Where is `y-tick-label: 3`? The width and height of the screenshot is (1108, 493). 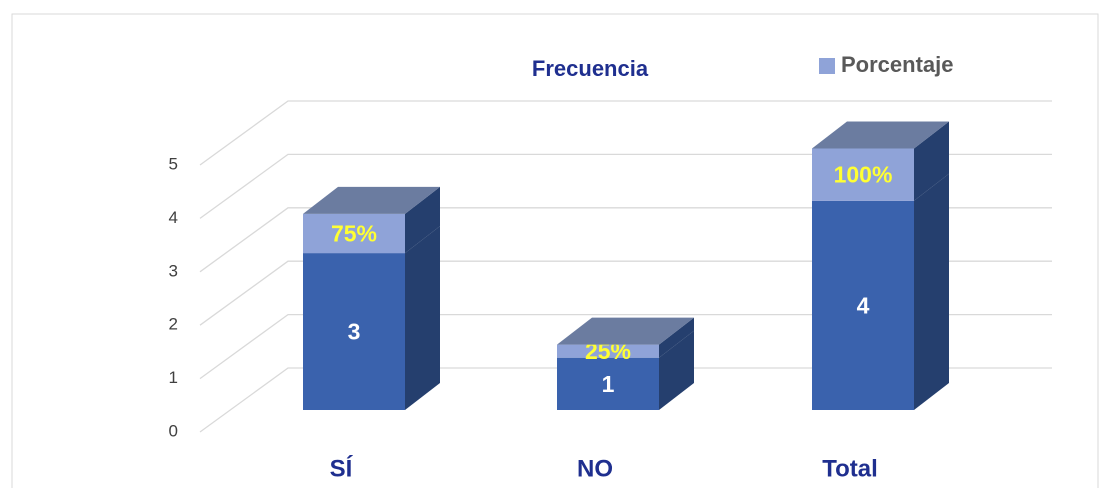
y-tick-label: 3 is located at coordinates (173, 270).